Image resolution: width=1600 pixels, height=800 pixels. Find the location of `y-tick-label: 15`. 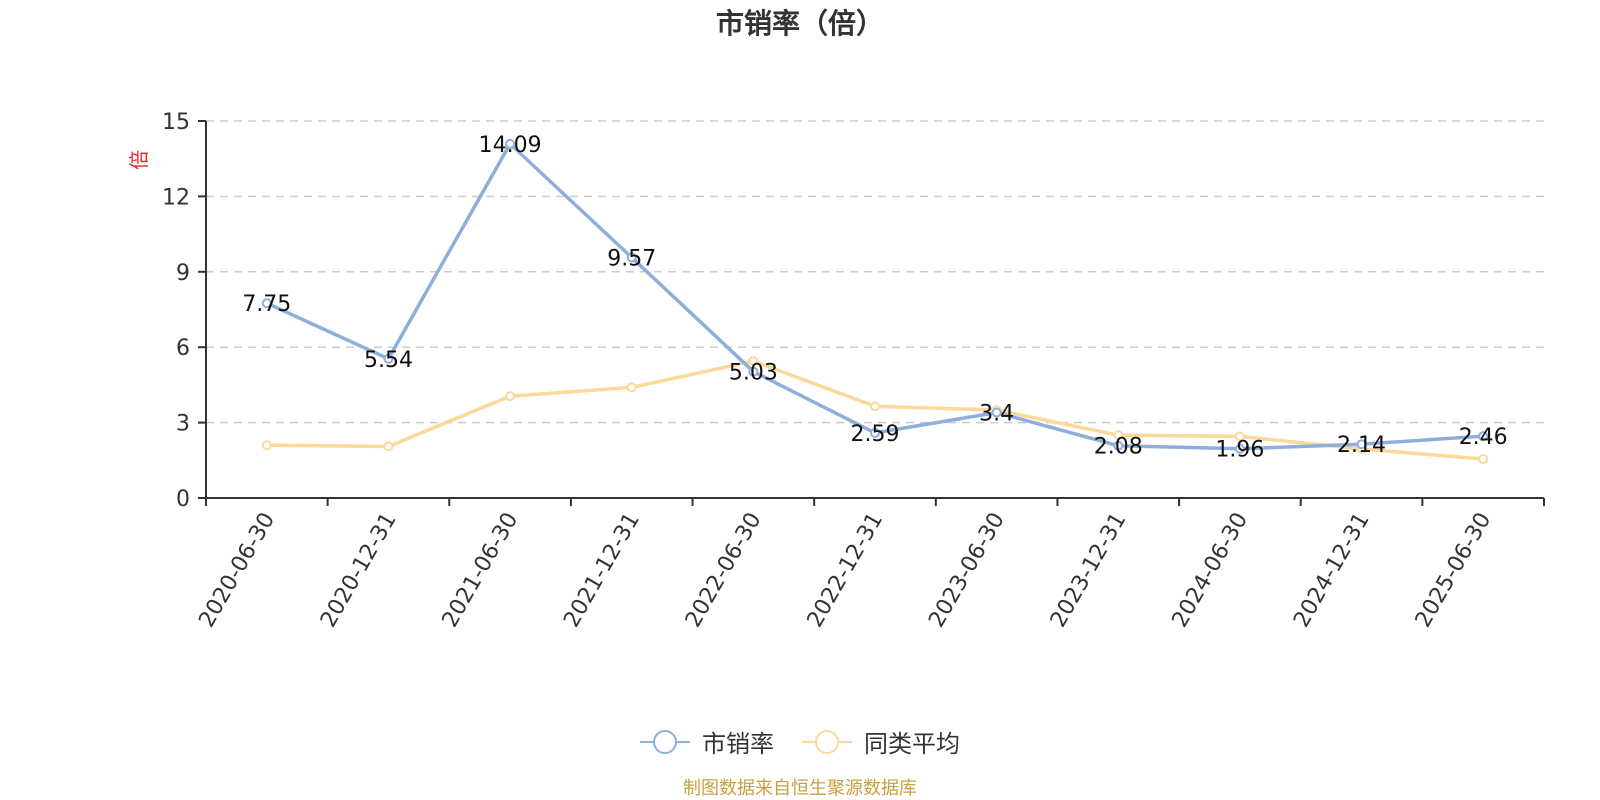

y-tick-label: 15 is located at coordinates (176, 122).